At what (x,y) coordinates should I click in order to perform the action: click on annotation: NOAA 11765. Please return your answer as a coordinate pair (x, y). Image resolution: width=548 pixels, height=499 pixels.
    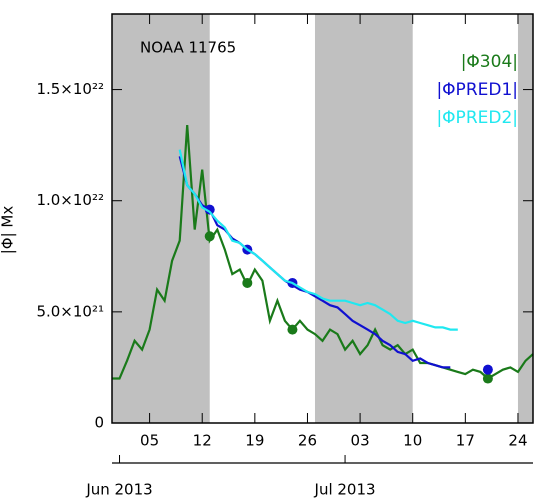
    Looking at the image, I should click on (188, 48).